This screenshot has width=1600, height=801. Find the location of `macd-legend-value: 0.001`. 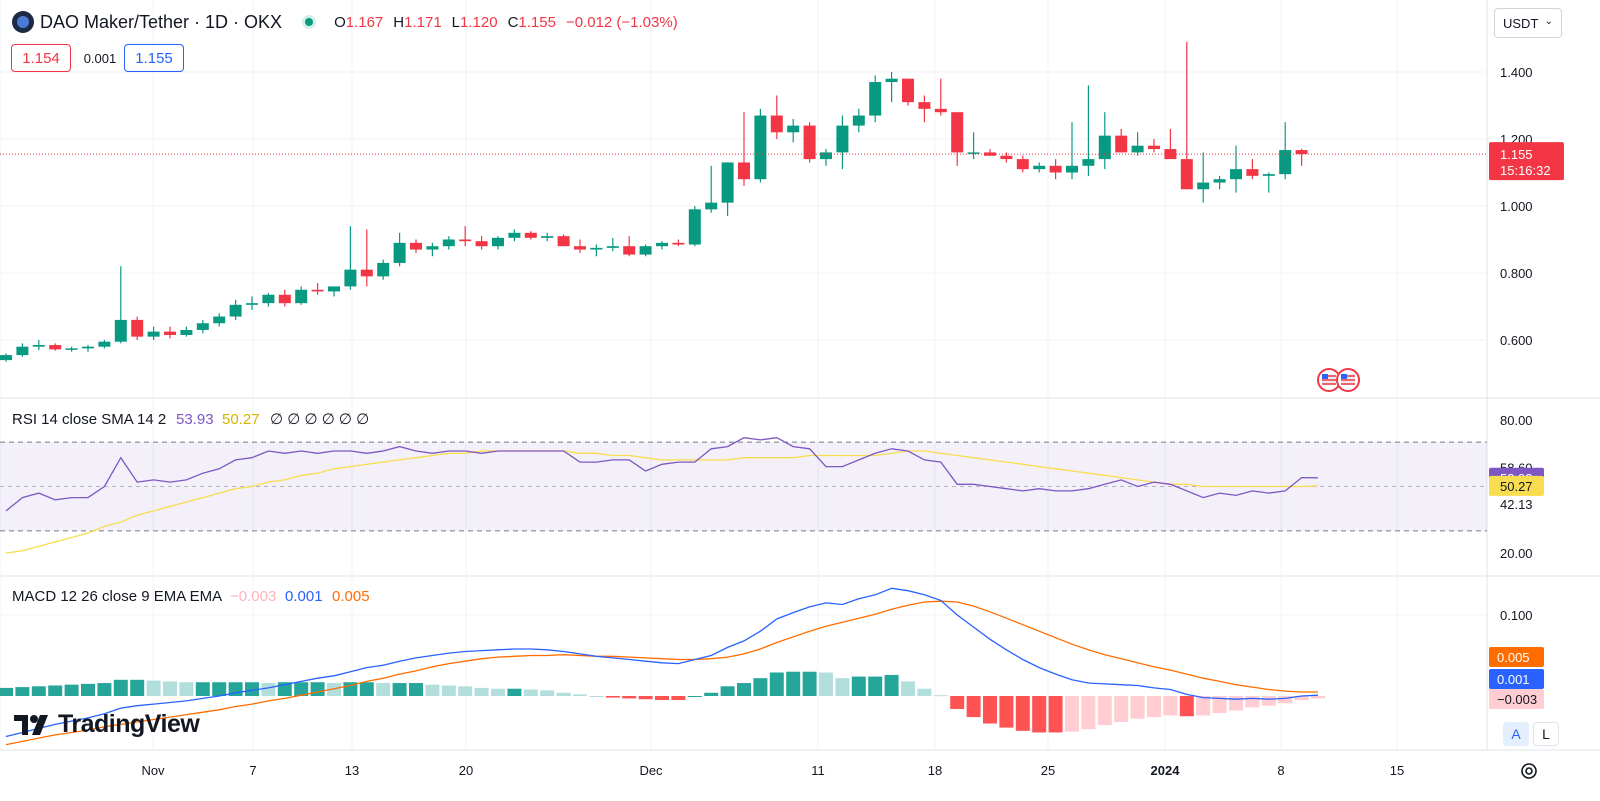

macd-legend-value: 0.001 is located at coordinates (304, 596).